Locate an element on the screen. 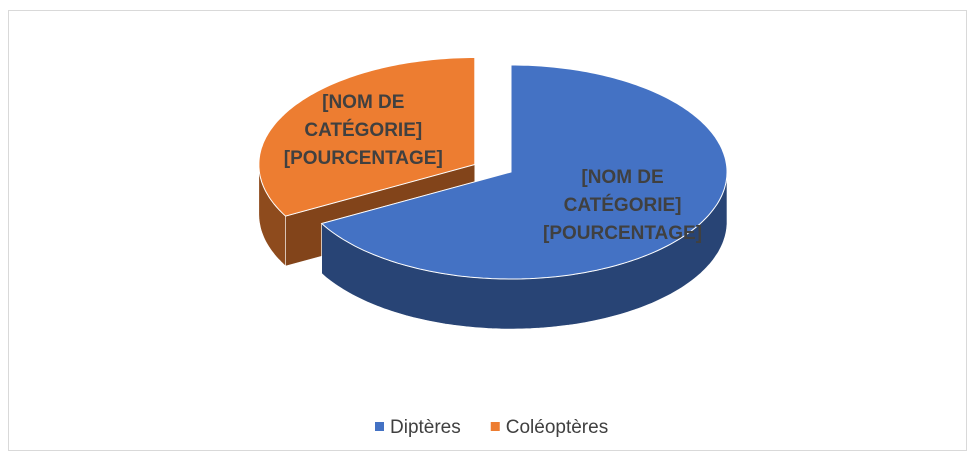 The image size is (976, 458). legend-label: Diptères is located at coordinates (425, 427).